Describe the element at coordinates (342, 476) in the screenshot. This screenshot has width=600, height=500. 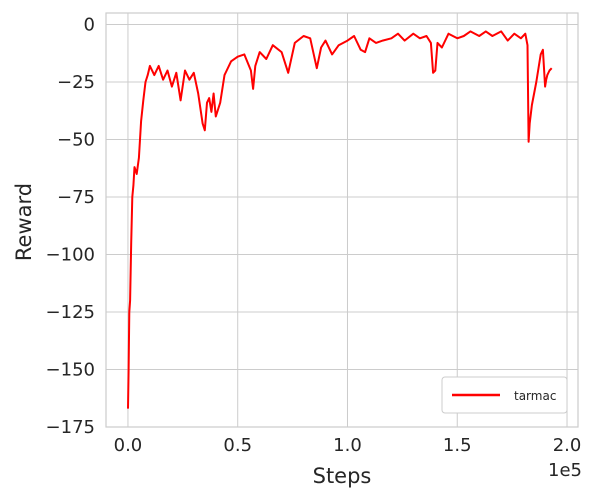
I see `x-axis-label: Steps` at that location.